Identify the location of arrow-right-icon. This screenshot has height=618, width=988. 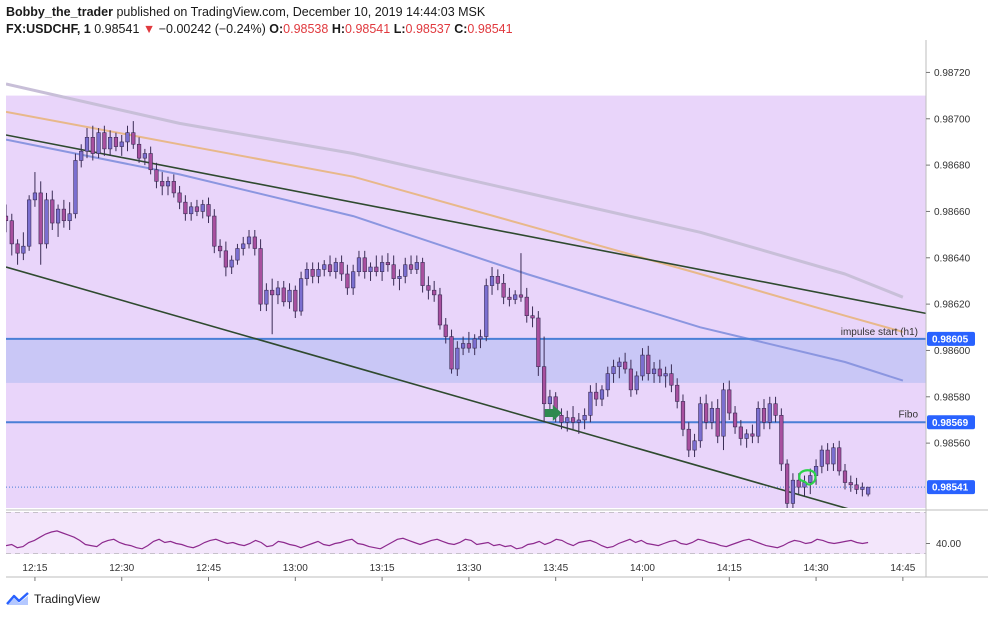
(553, 413).